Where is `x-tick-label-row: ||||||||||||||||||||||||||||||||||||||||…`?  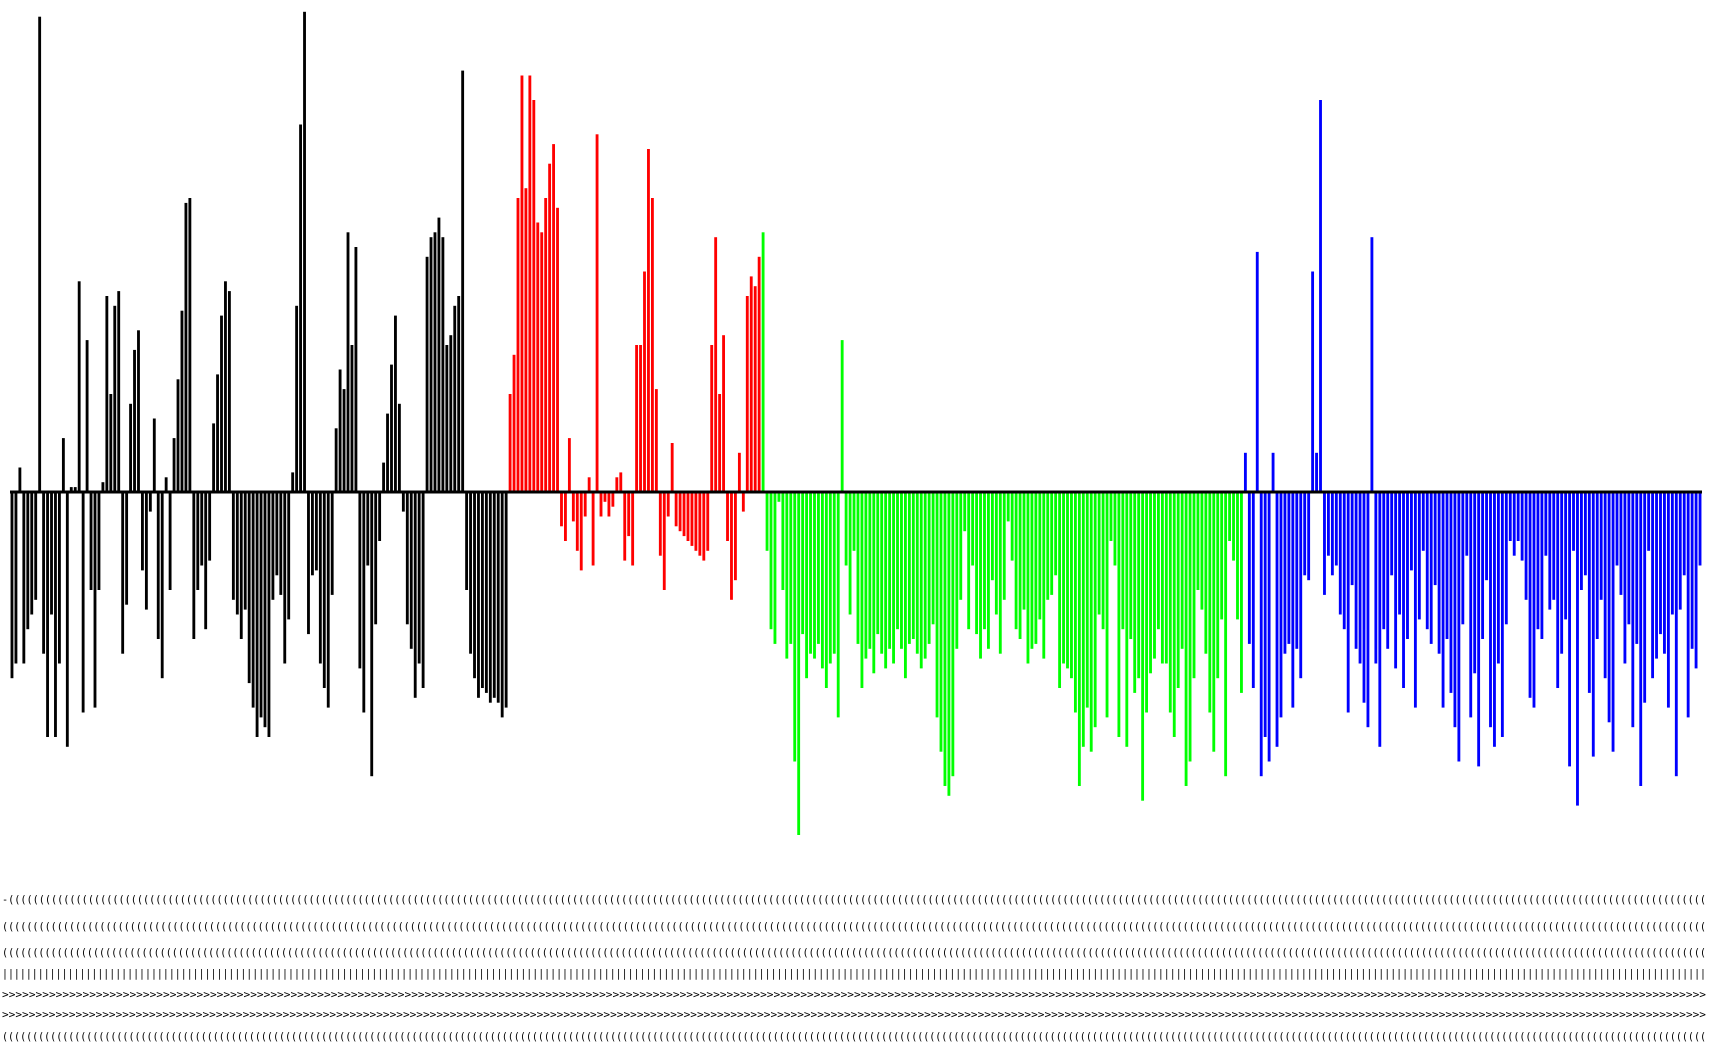
x-tick-label-row: ||||||||||||||||||||||||||||||||||||||||… is located at coordinates (854, 973).